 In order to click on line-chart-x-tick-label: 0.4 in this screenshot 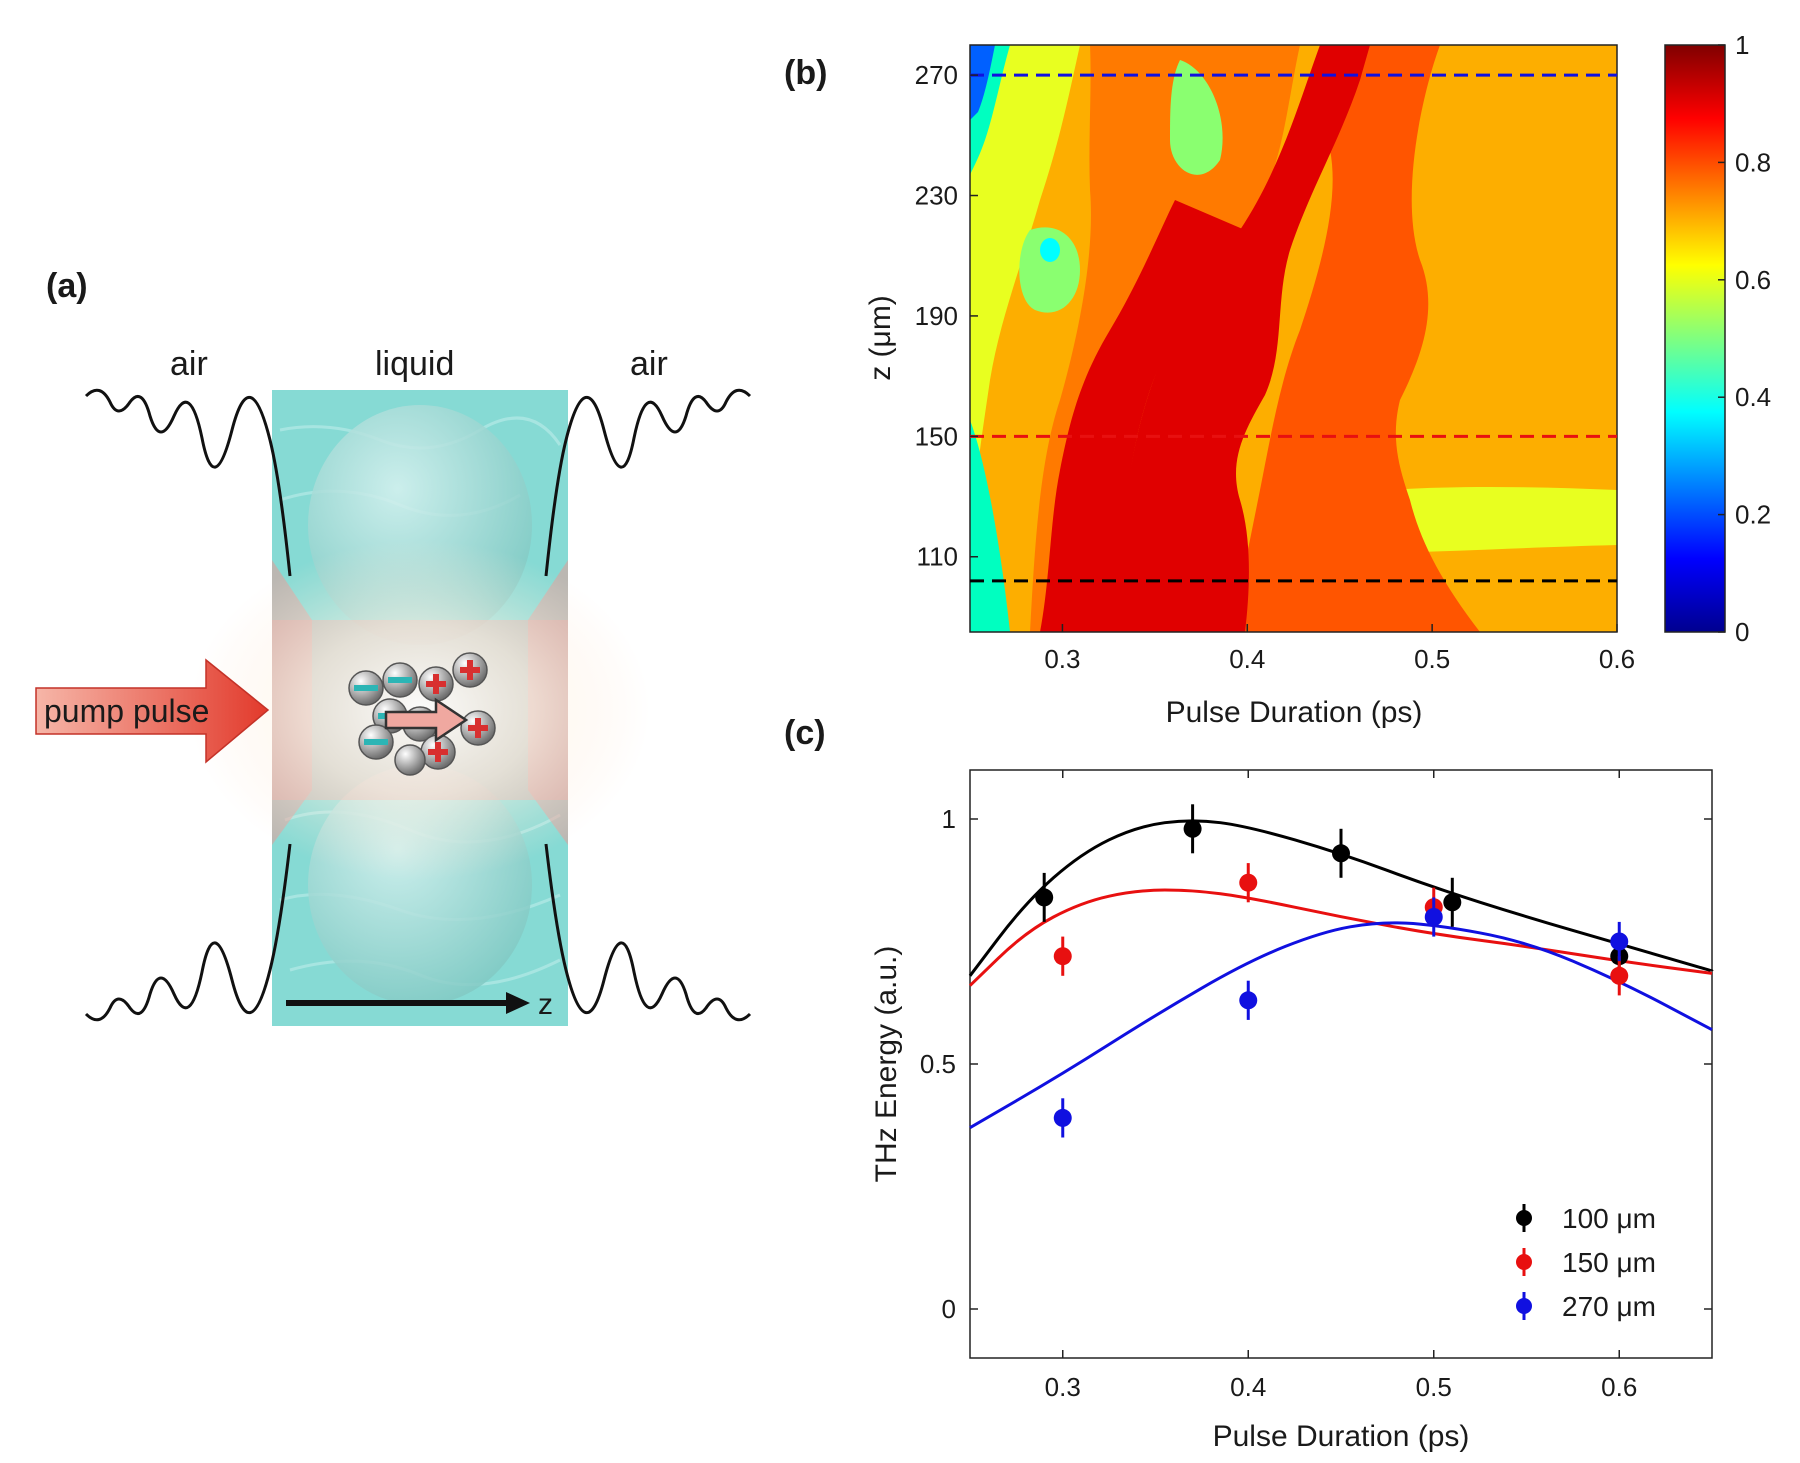, I will do `click(1248, 1387)`.